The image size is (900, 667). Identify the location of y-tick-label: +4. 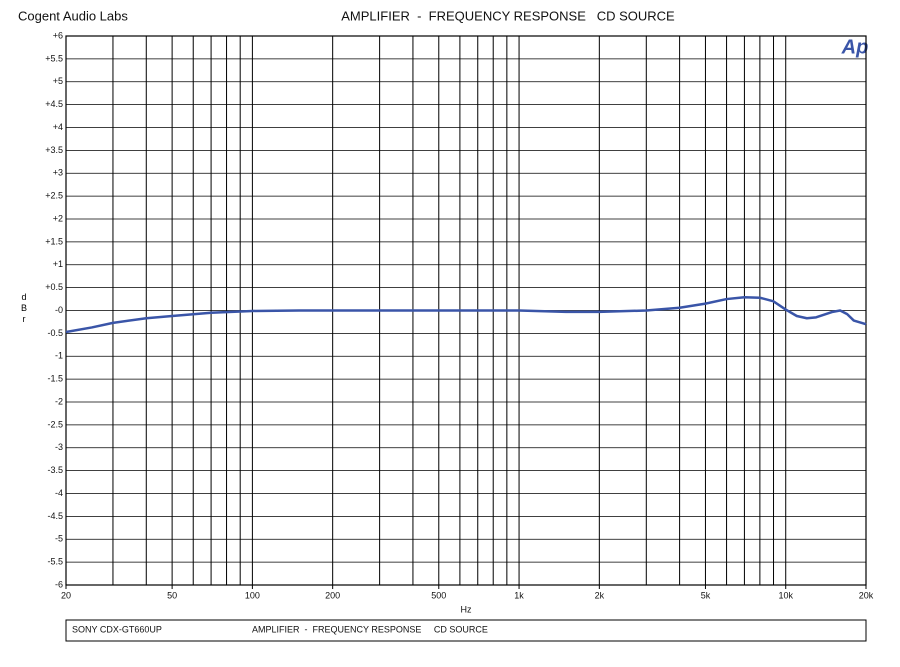
(58, 127).